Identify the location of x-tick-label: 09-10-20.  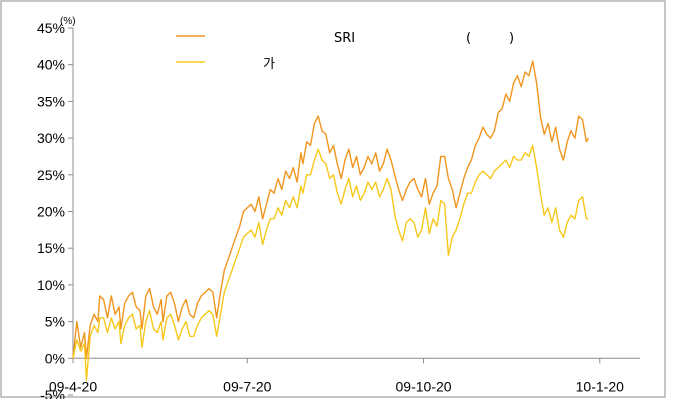
(424, 386).